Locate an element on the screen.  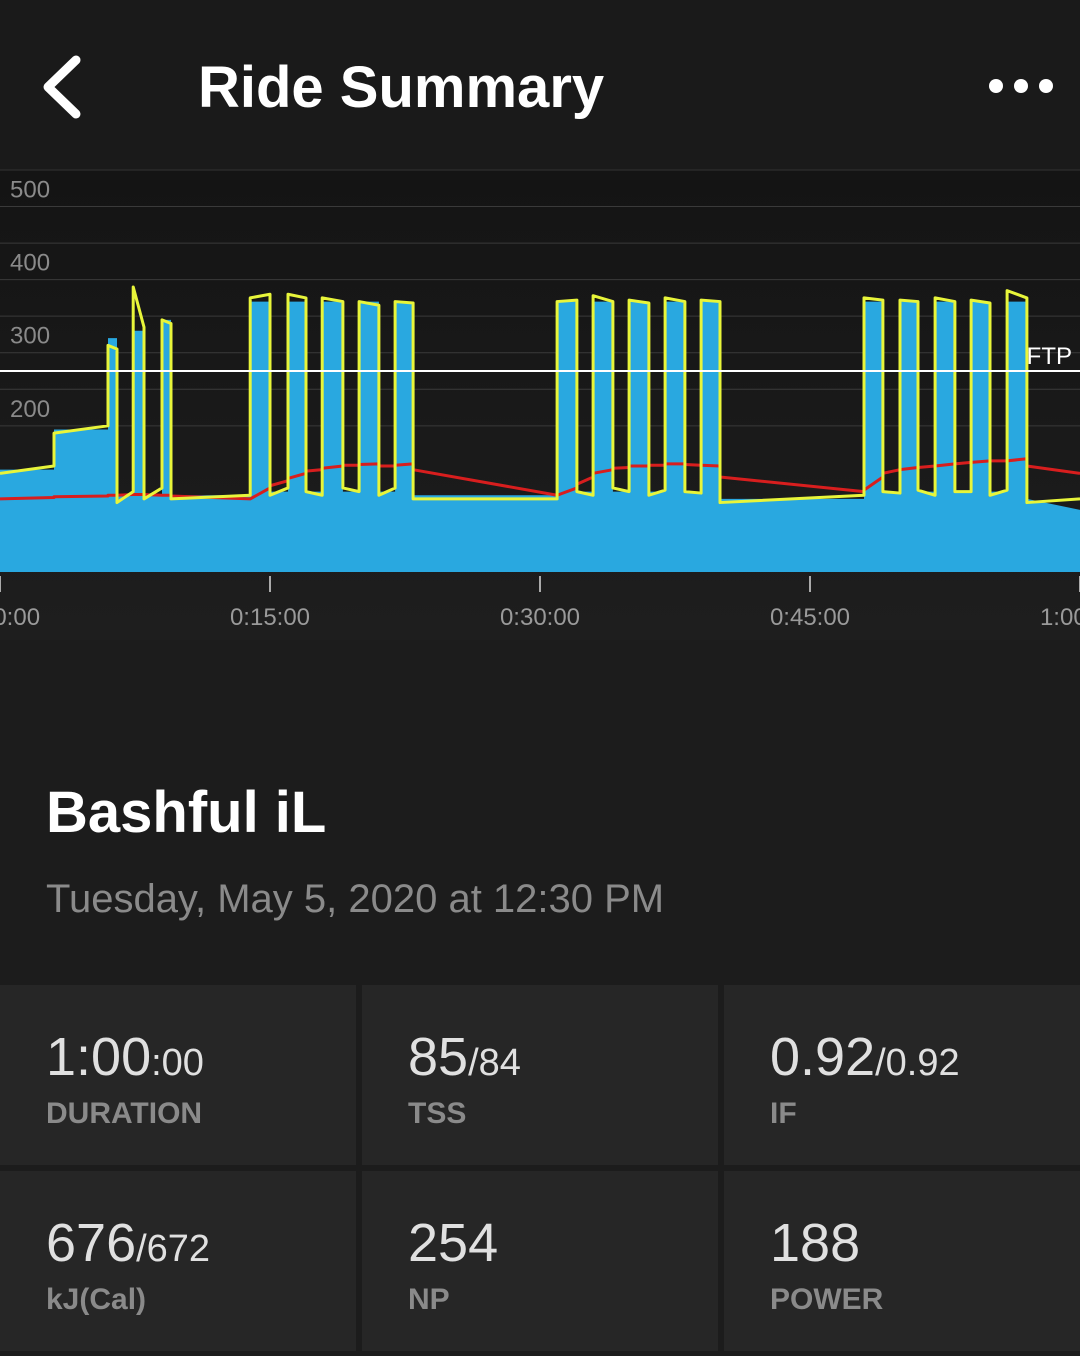
stat-label: NP is located at coordinates (429, 1299).